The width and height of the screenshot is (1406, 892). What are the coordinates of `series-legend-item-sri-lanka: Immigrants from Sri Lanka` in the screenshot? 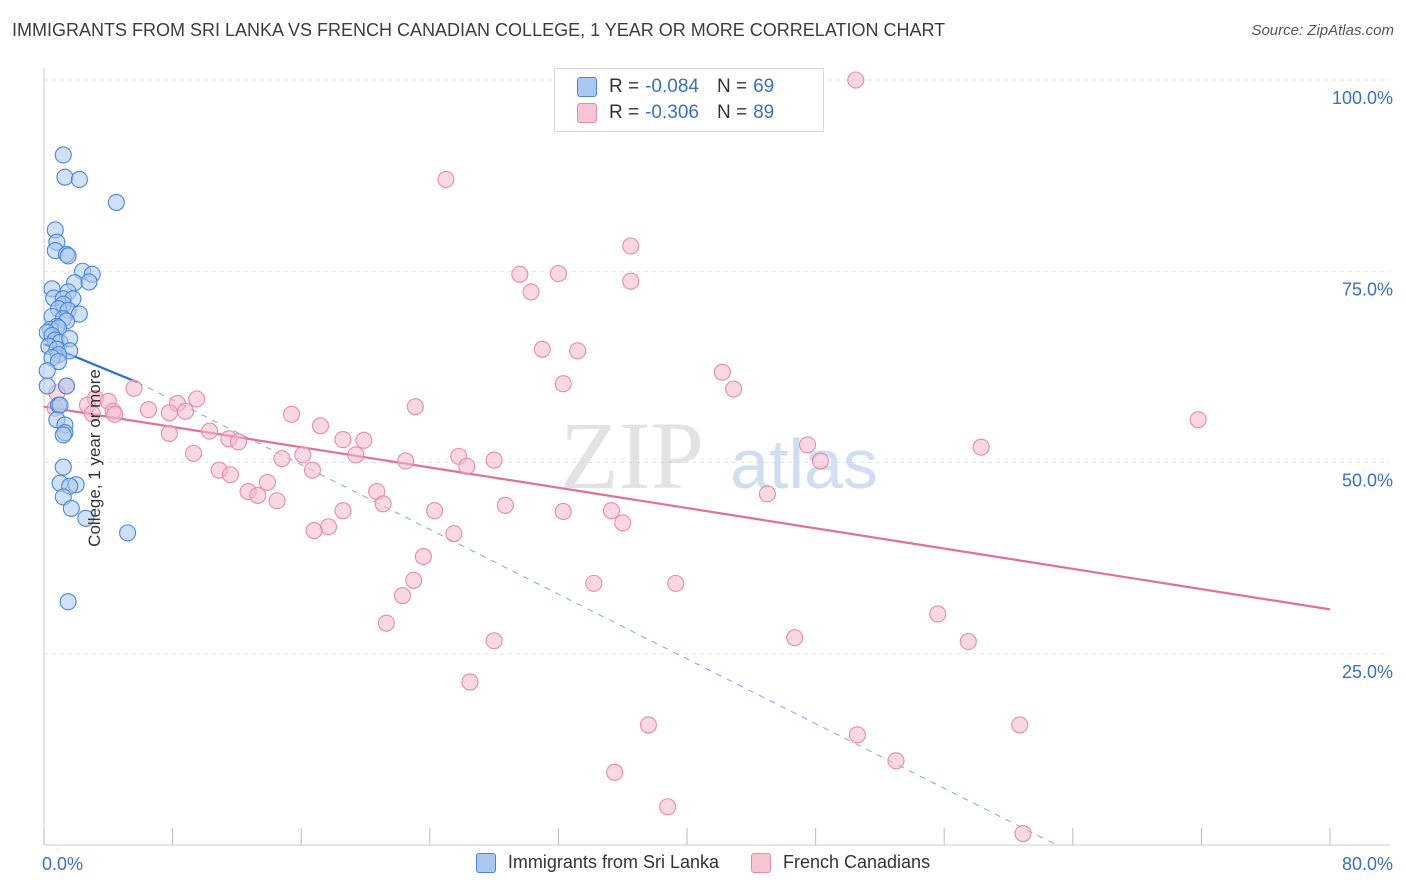 It's located at (597, 862).